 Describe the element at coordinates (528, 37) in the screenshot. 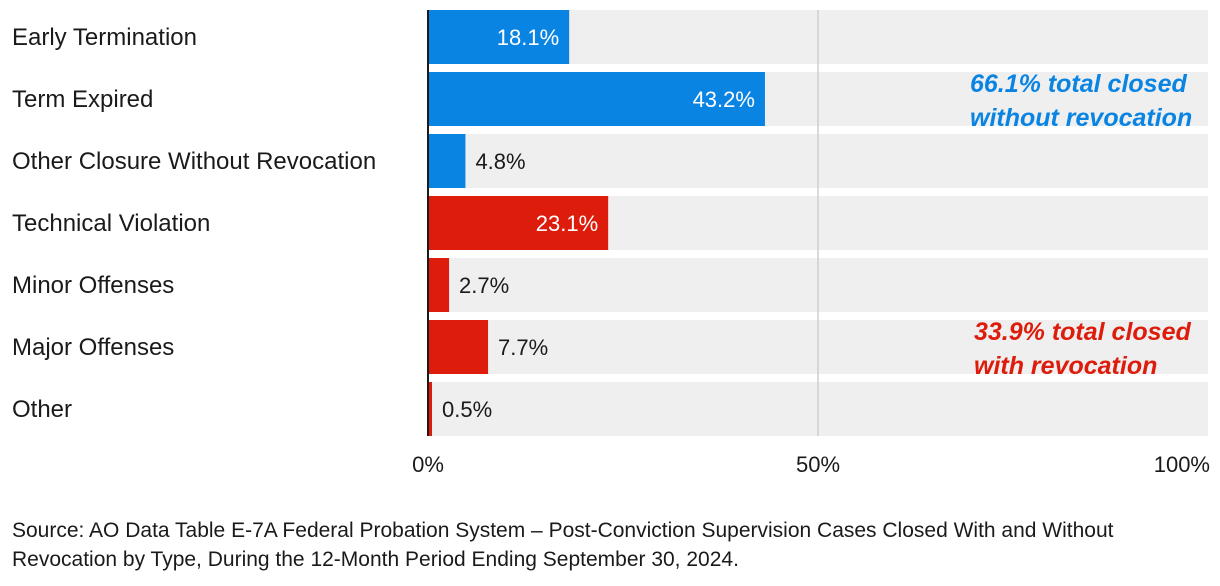

I see `value-label: 18.1%` at that location.